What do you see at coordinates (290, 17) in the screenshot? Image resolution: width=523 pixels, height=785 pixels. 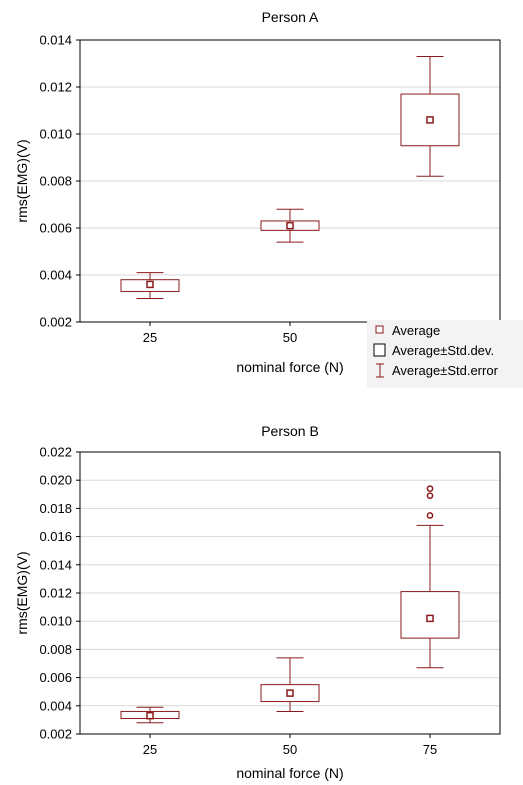 I see `chart-title: Person A` at bounding box center [290, 17].